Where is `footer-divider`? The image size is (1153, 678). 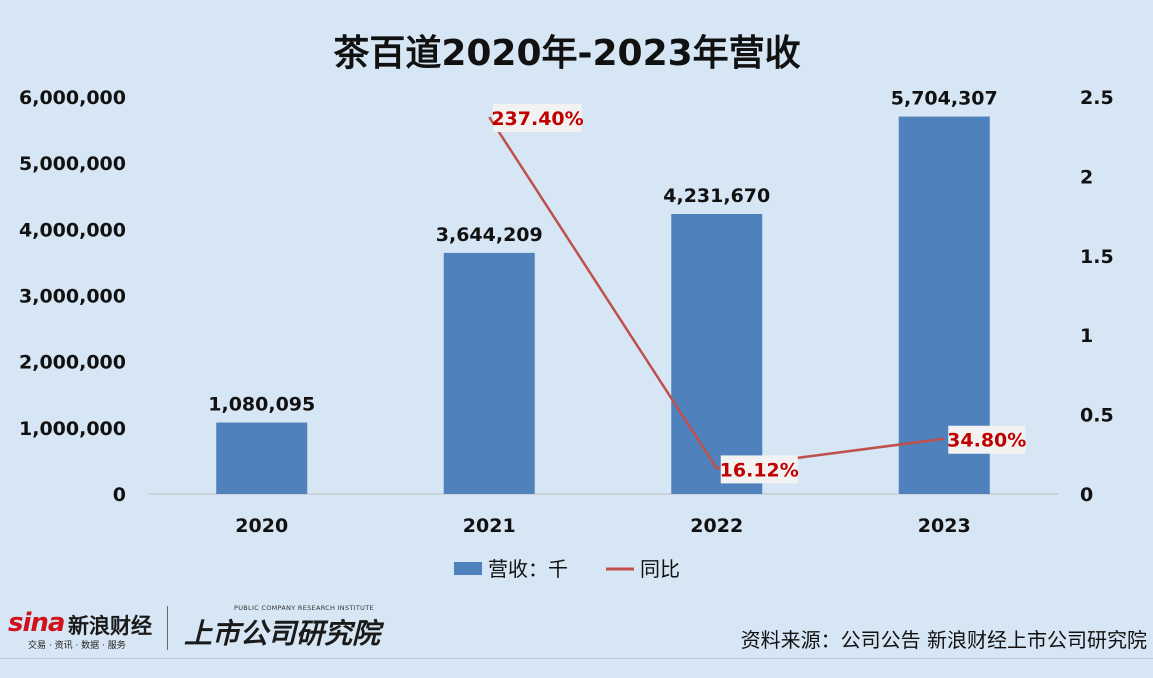
footer-divider is located at coordinates (576, 658).